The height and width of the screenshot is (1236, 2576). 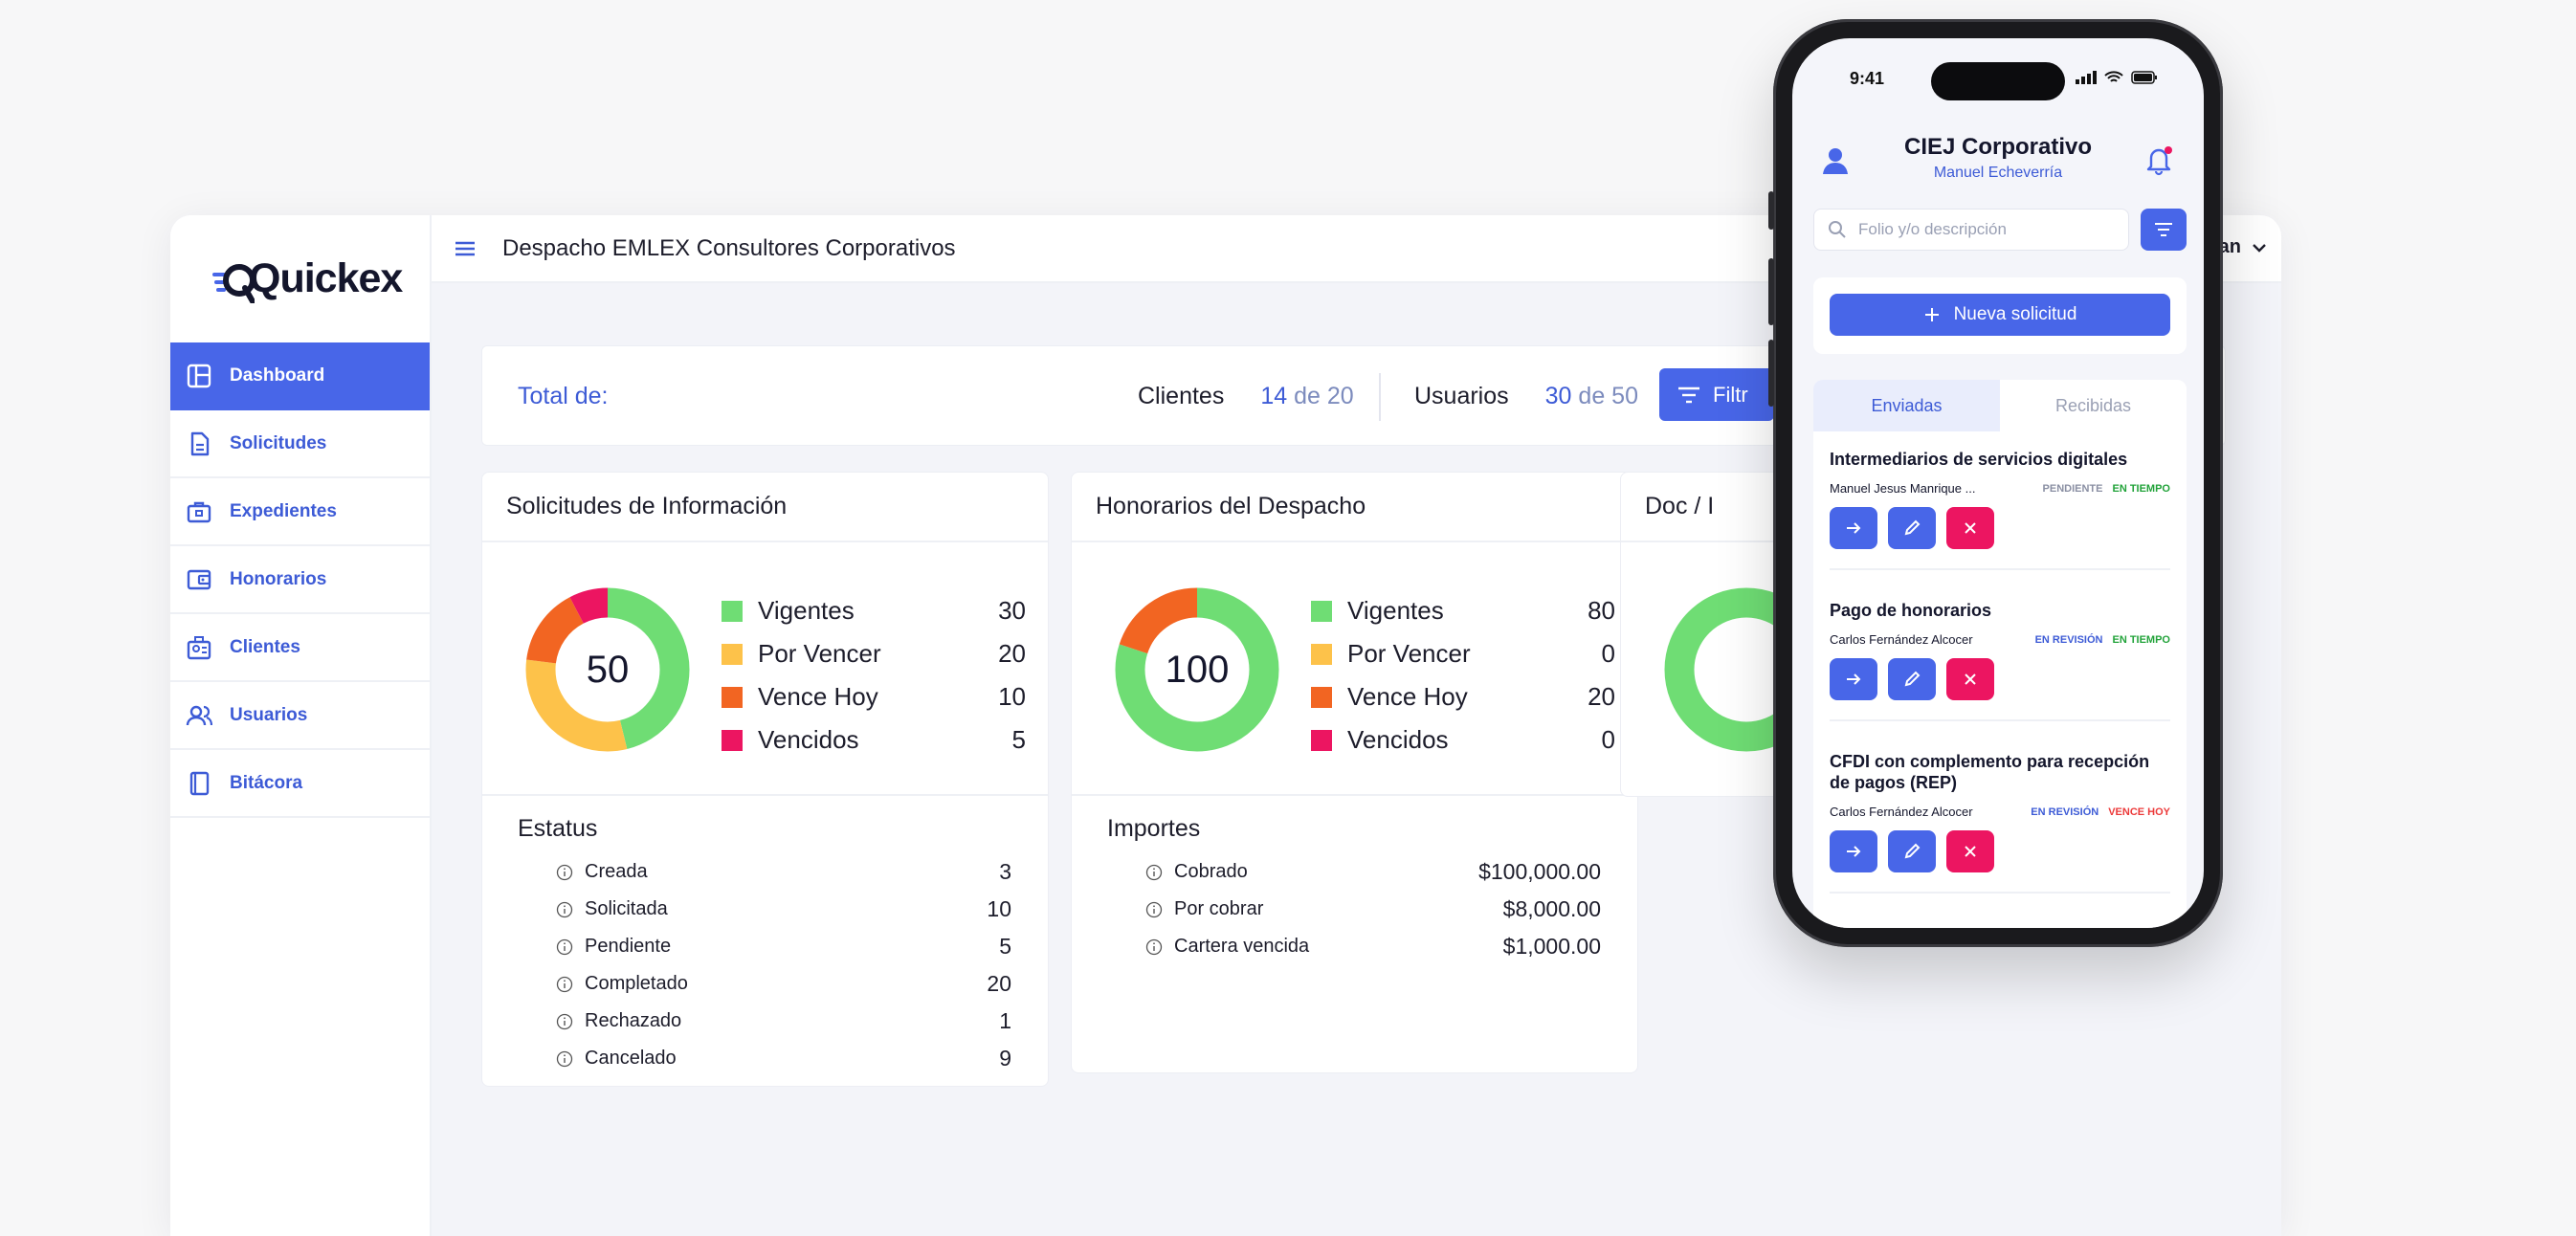 What do you see at coordinates (199, 511) in the screenshot?
I see `briefcase-icon` at bounding box center [199, 511].